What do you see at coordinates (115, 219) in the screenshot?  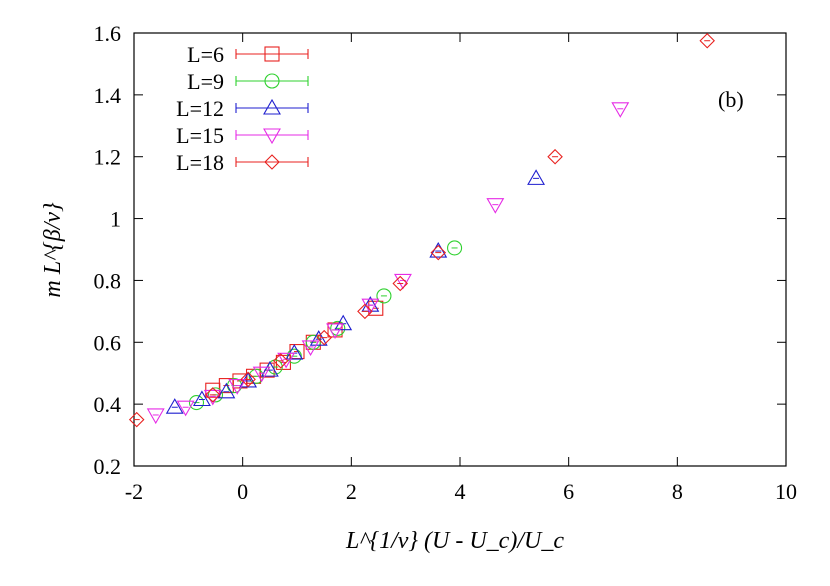 I see `y-tick-label: 1` at bounding box center [115, 219].